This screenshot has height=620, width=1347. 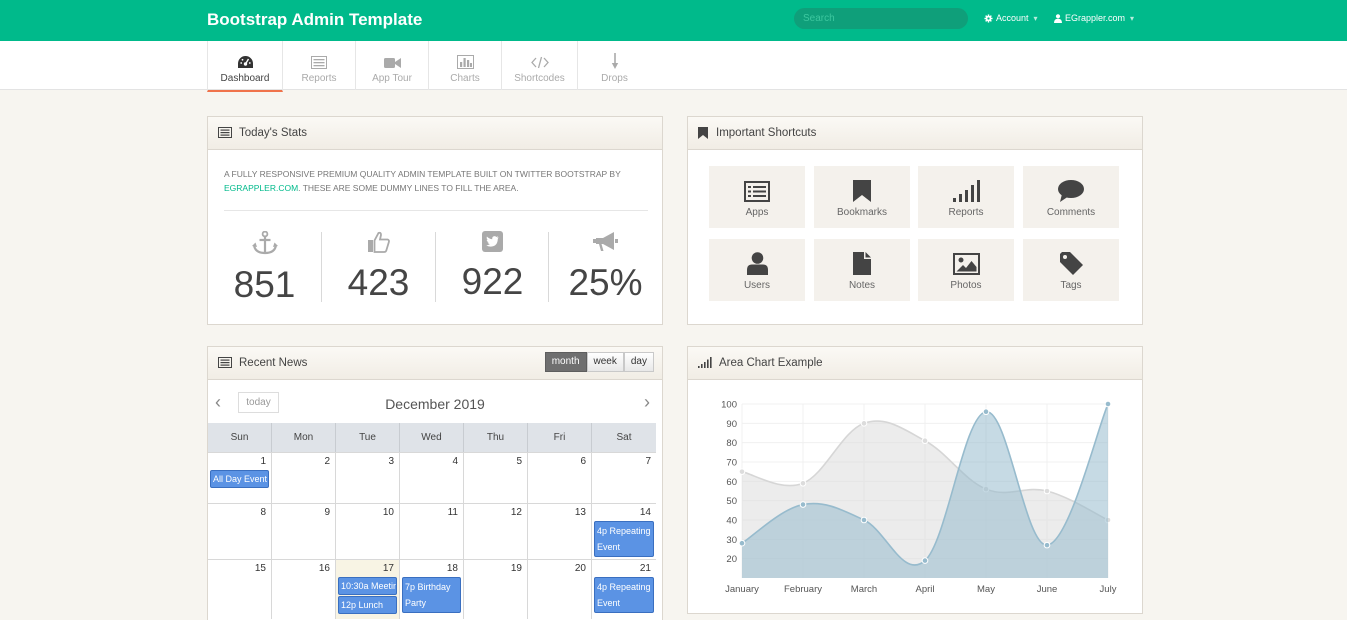 I want to click on calendar-day-cell: 21 4p Repeating Event, so click(x=624, y=589).